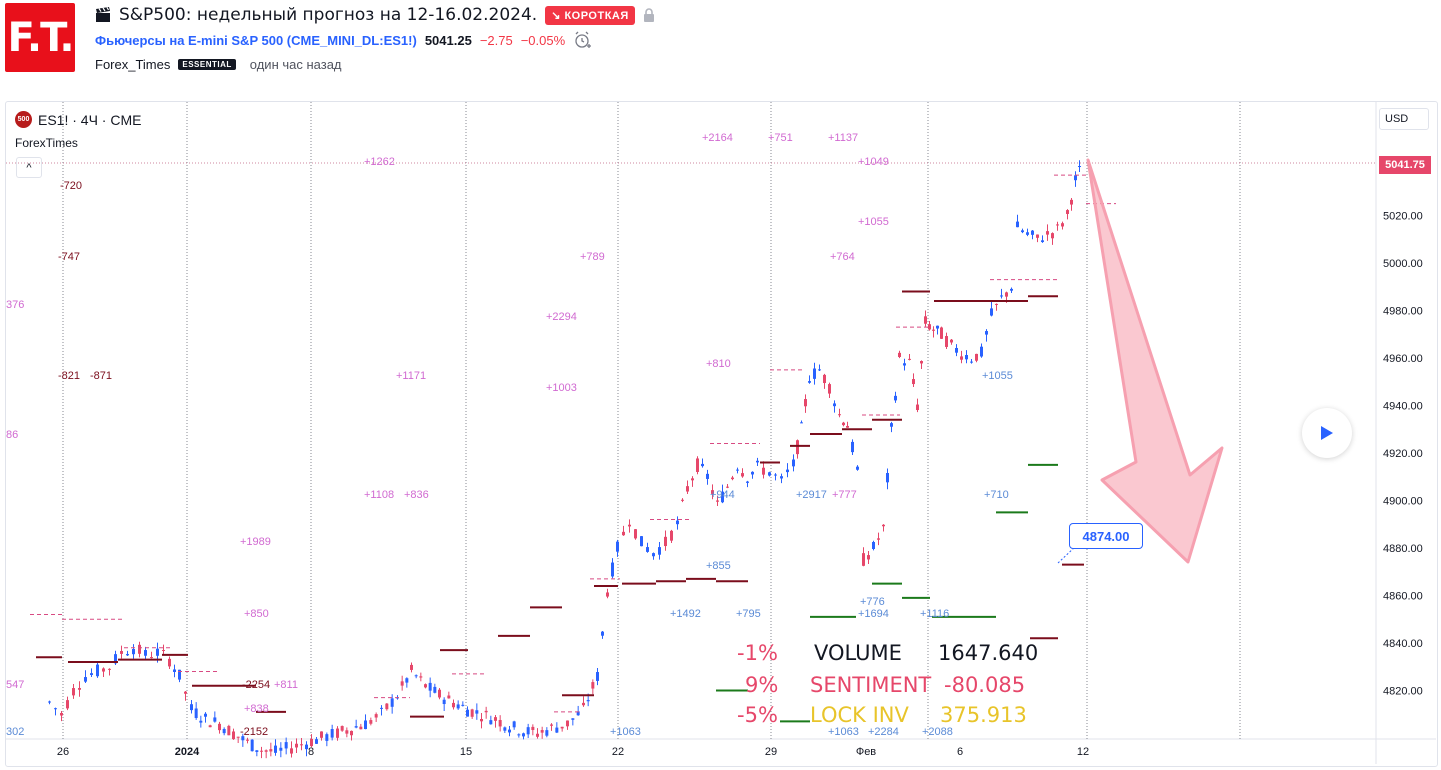  I want to click on alarm-clock-icon, so click(583, 40).